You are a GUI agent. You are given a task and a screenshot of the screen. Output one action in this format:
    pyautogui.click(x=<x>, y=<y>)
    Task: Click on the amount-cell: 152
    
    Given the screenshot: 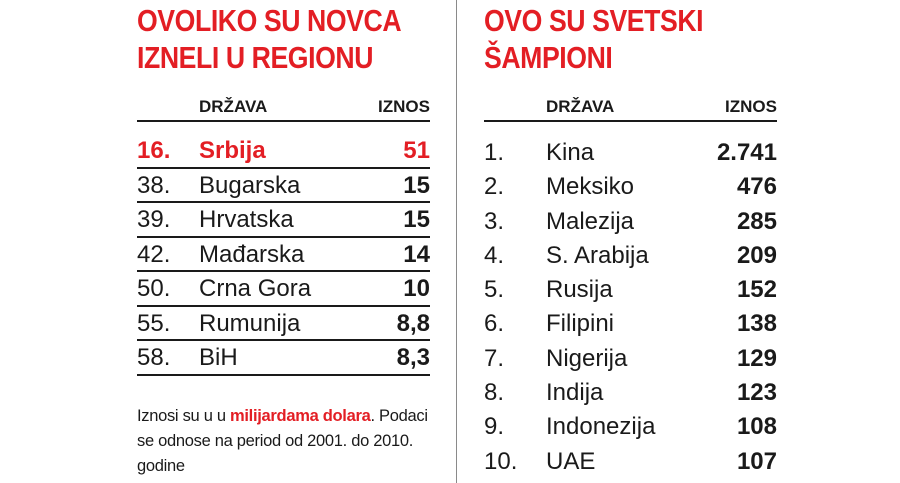 What is the action you would take?
    pyautogui.click(x=756, y=290)
    